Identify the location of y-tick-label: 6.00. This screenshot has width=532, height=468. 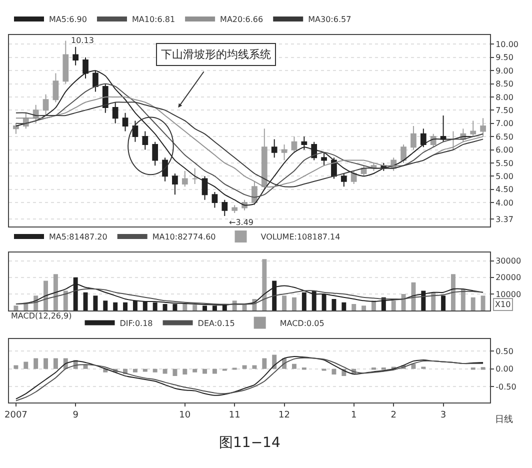
(505, 150).